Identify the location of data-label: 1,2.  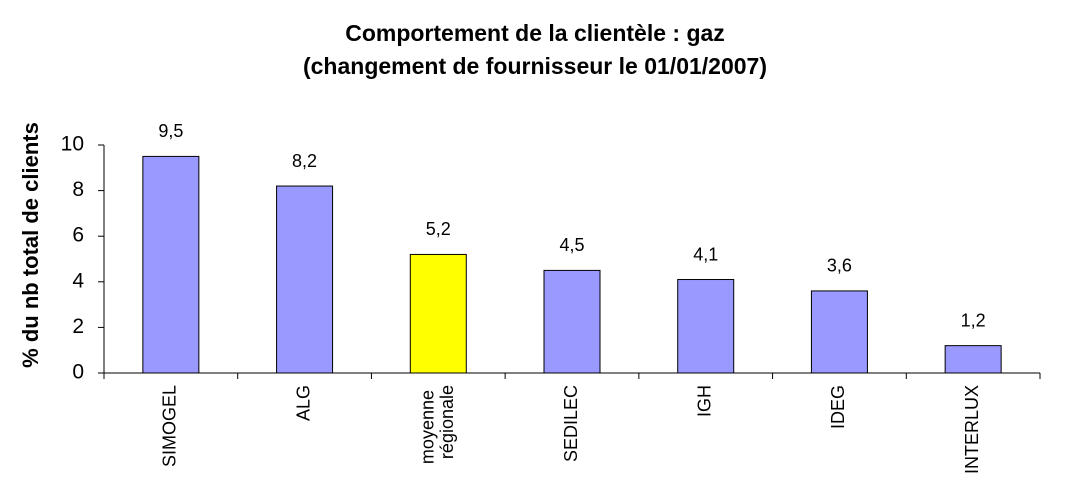
(973, 320).